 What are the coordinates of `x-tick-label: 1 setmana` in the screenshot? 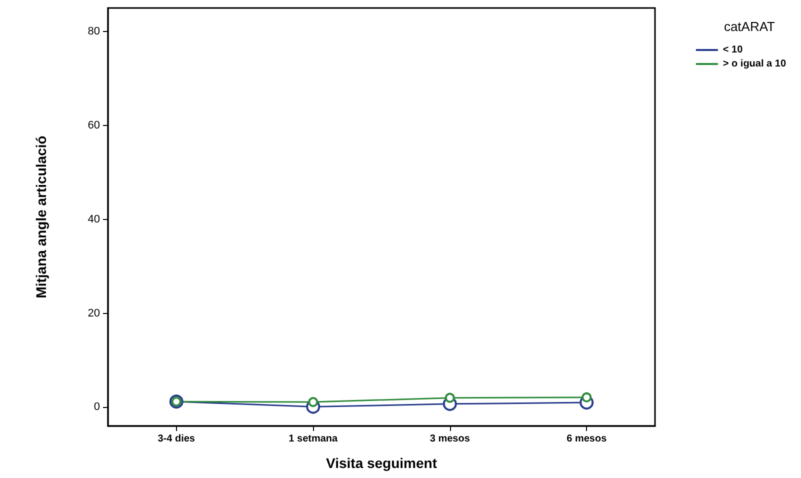 It's located at (313, 439).